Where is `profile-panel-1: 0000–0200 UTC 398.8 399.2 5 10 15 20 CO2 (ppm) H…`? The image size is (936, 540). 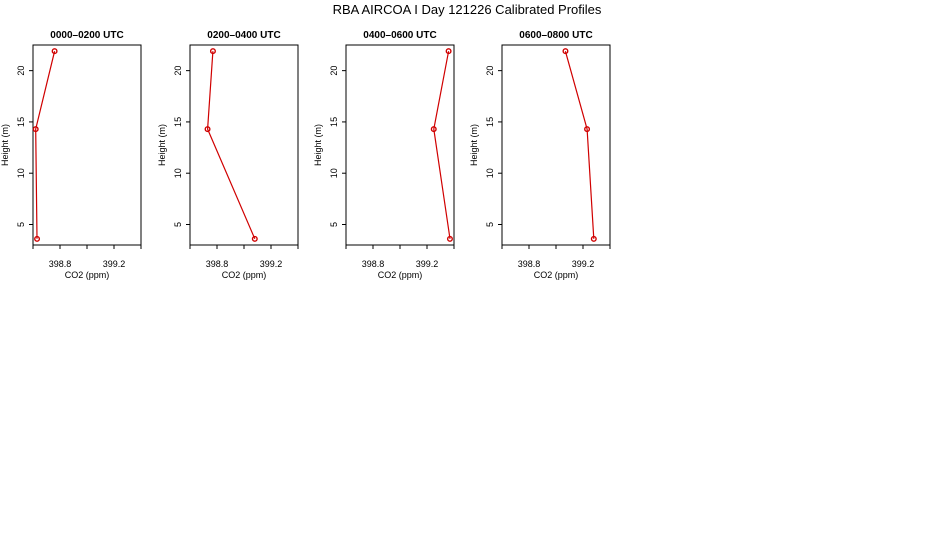
profile-panel-1: 0000–0200 UTC 398.8 399.2 5 10 15 20 CO2 (ppm) H… is located at coordinates (71, 155).